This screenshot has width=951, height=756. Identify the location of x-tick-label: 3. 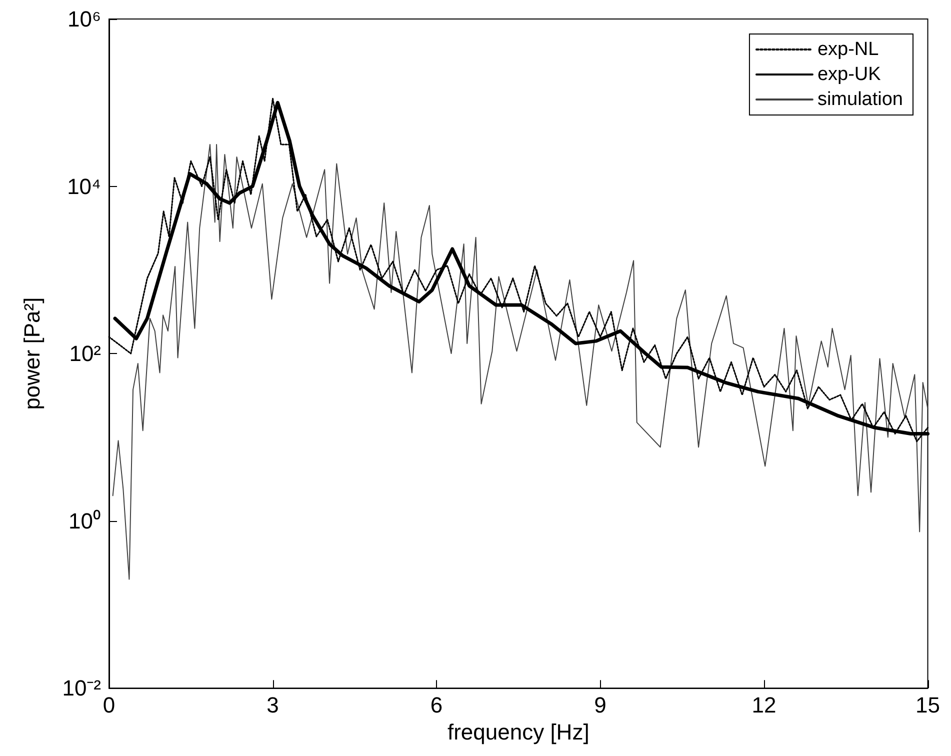
(272, 705).